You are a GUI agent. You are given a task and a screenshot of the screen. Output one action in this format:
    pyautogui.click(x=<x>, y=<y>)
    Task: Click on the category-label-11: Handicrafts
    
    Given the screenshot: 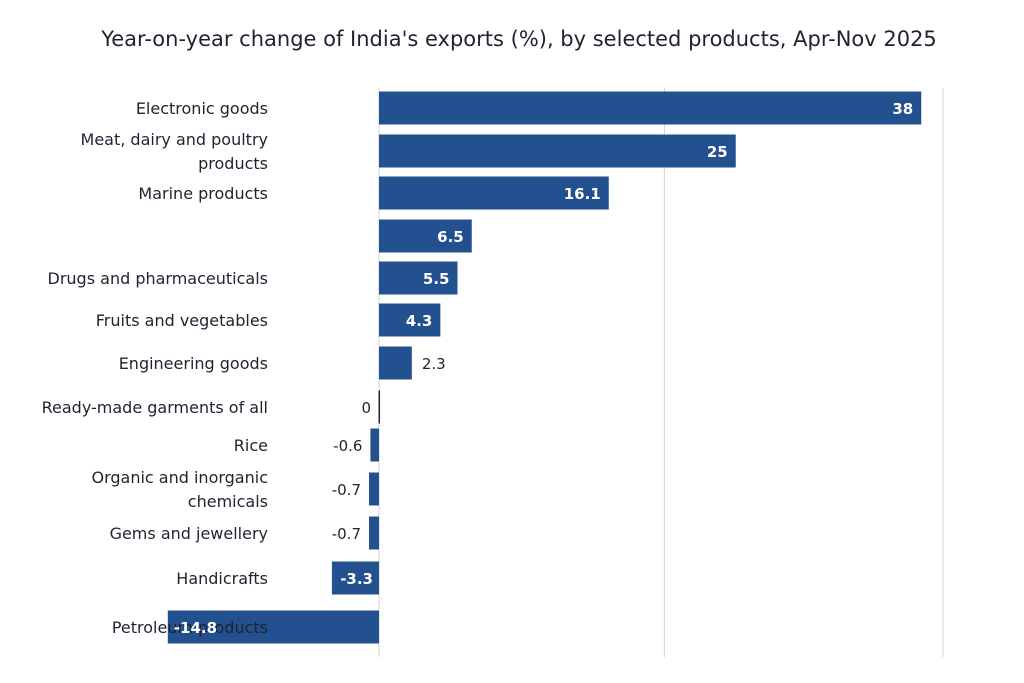 What is the action you would take?
    pyautogui.click(x=222, y=578)
    